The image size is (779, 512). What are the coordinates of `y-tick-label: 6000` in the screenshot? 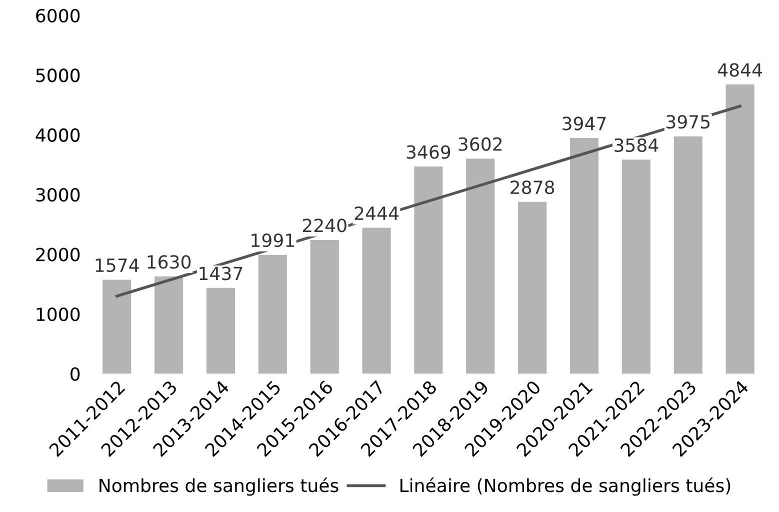 It's located at (58, 15).